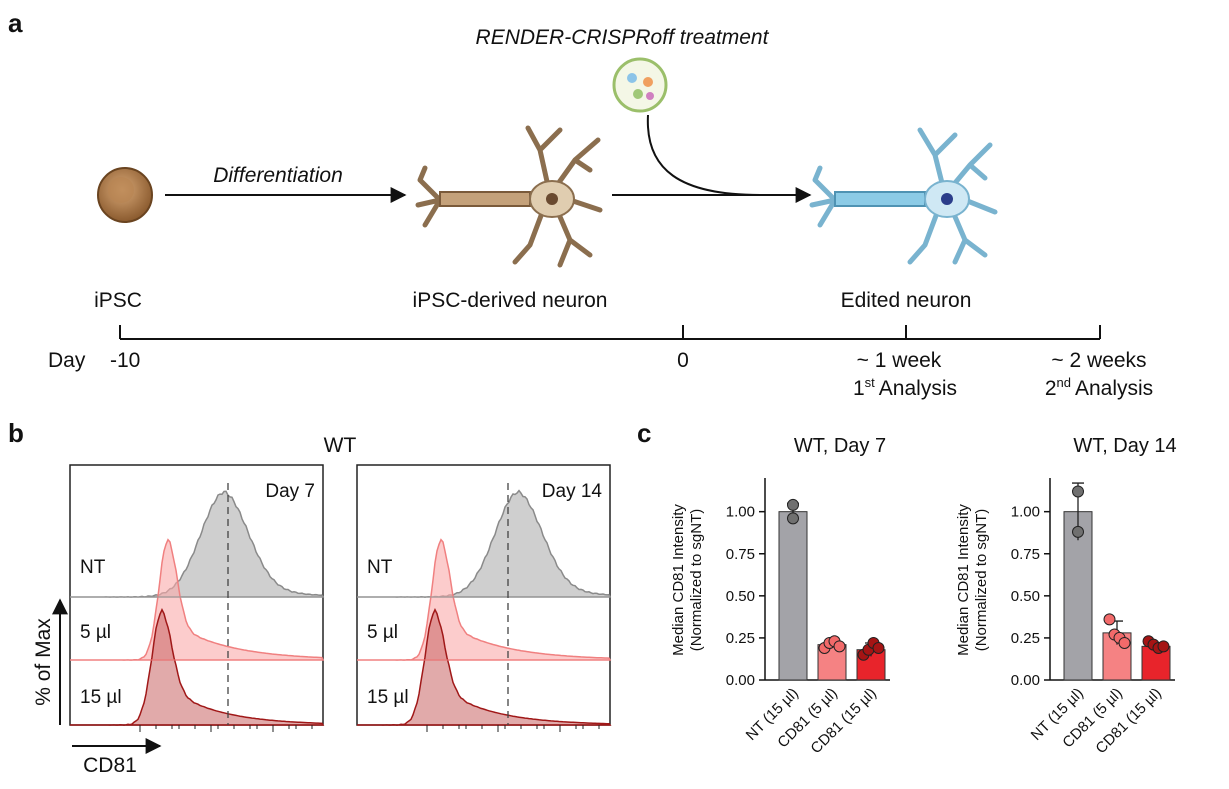 The width and height of the screenshot is (1229, 789). What do you see at coordinates (623, 37) in the screenshot?
I see `treatment-label: RENDER-CRISPRoff treatment` at bounding box center [623, 37].